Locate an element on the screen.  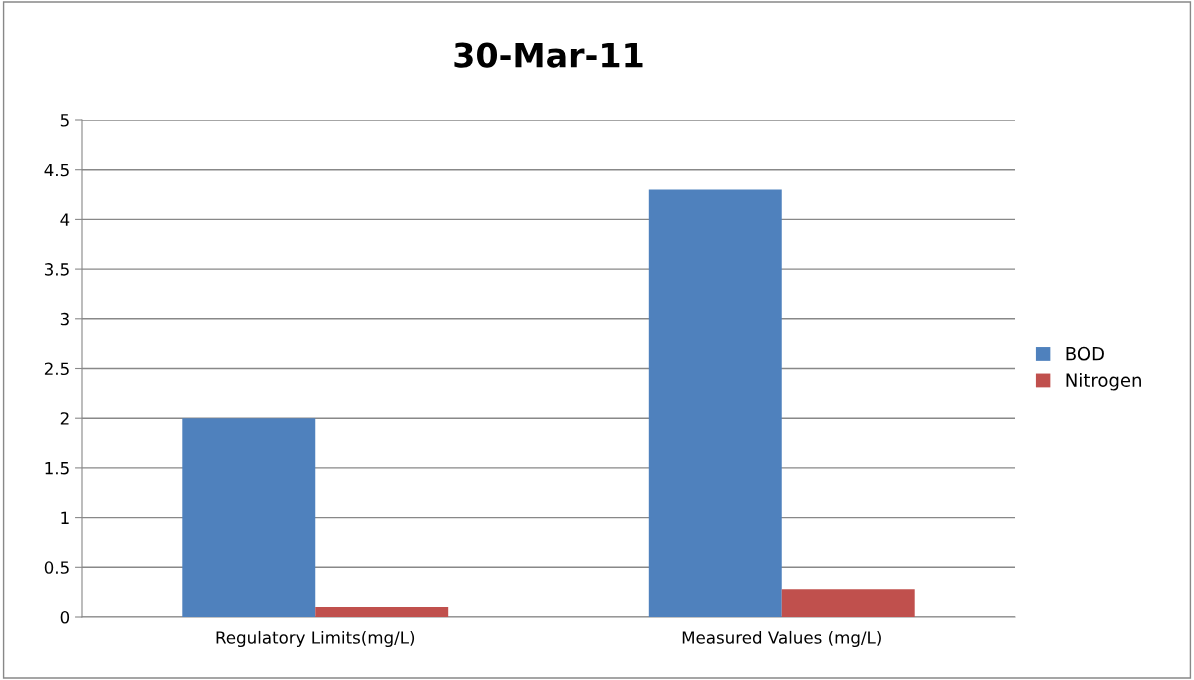
chart-title: 30-Mar-11 is located at coordinates (548, 55).